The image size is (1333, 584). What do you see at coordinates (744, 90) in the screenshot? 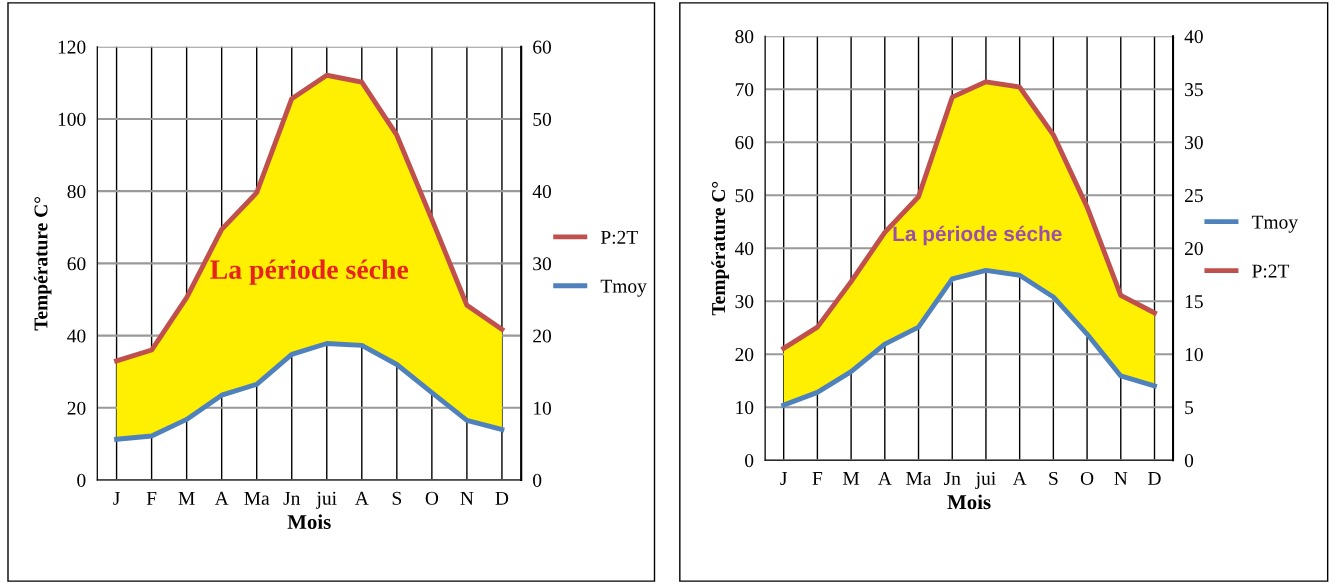
I see `y-tick-label: 70` at bounding box center [744, 90].